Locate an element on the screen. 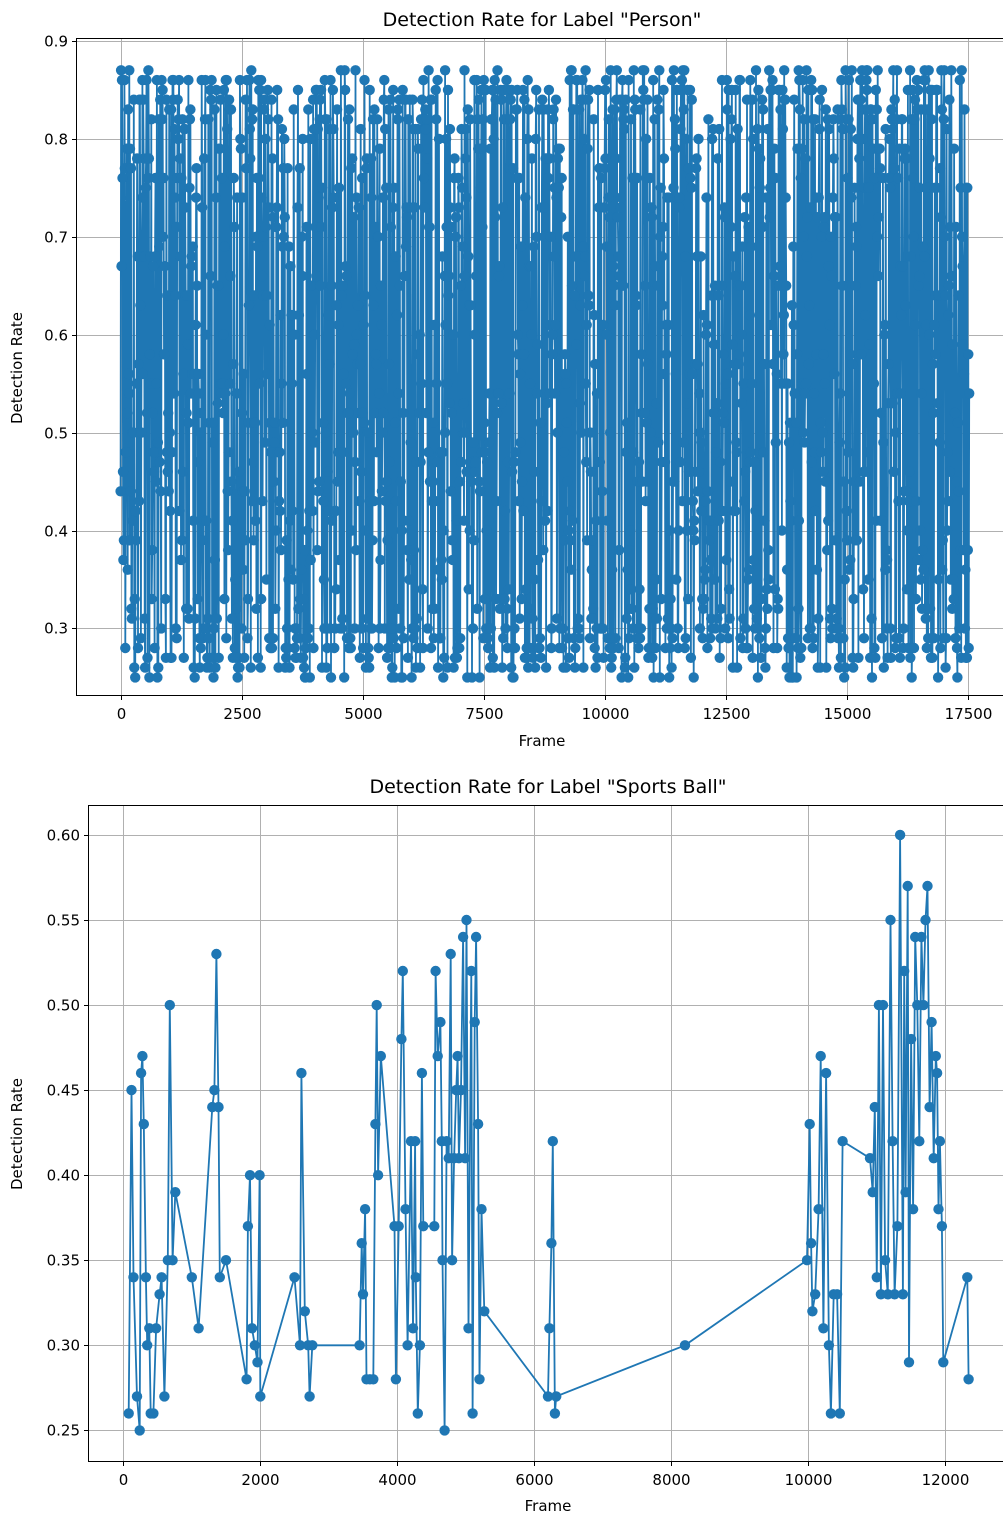 The height and width of the screenshot is (1516, 1003). x-tick-label: 10000 is located at coordinates (606, 714).